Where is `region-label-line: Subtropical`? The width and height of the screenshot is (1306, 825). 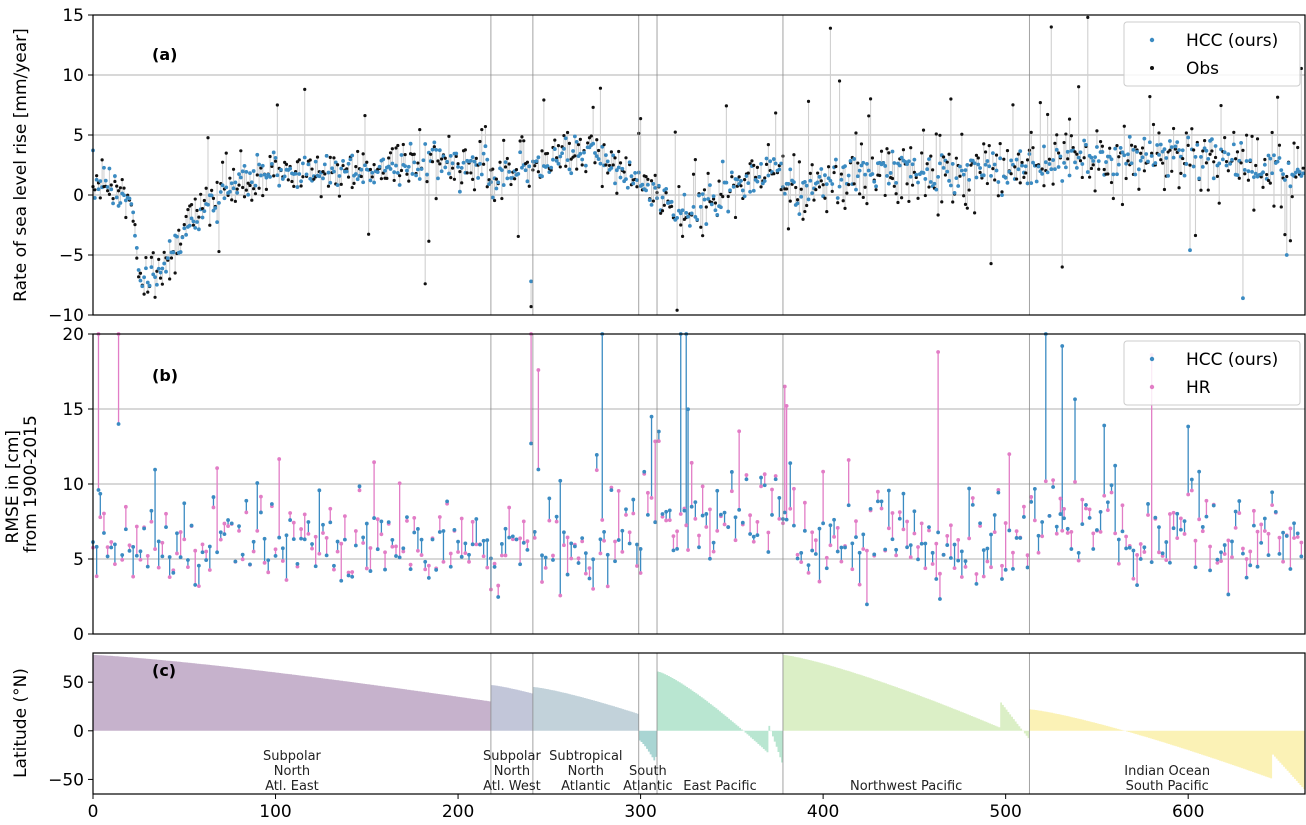 region-label-line: Subtropical is located at coordinates (585, 756).